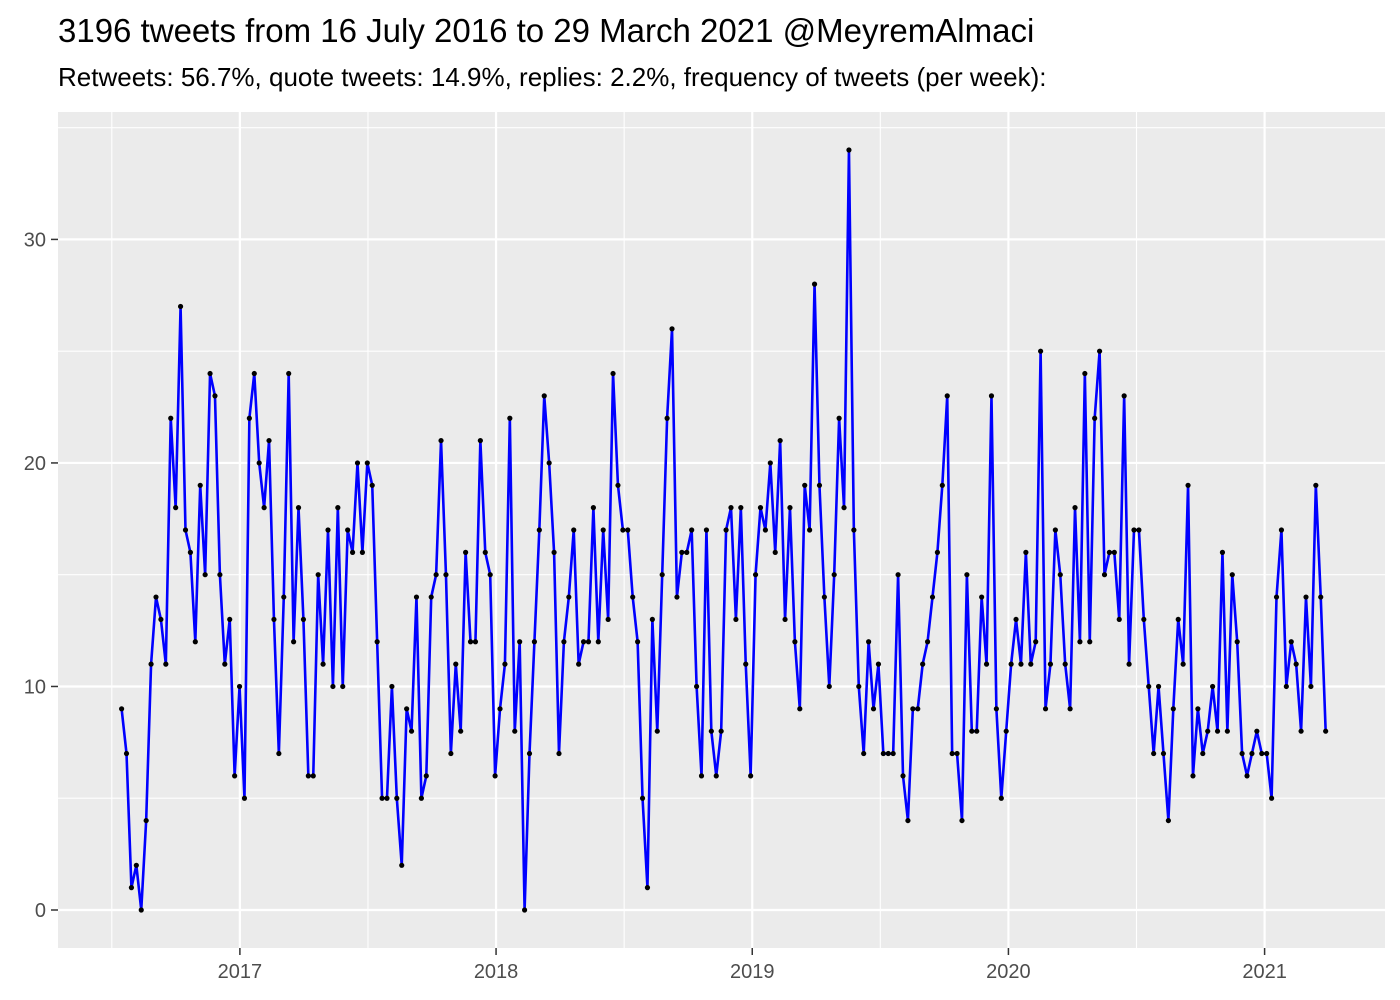 The image size is (1400, 1000). Describe the element at coordinates (35, 464) in the screenshot. I see `y-tick-label: 20` at that location.